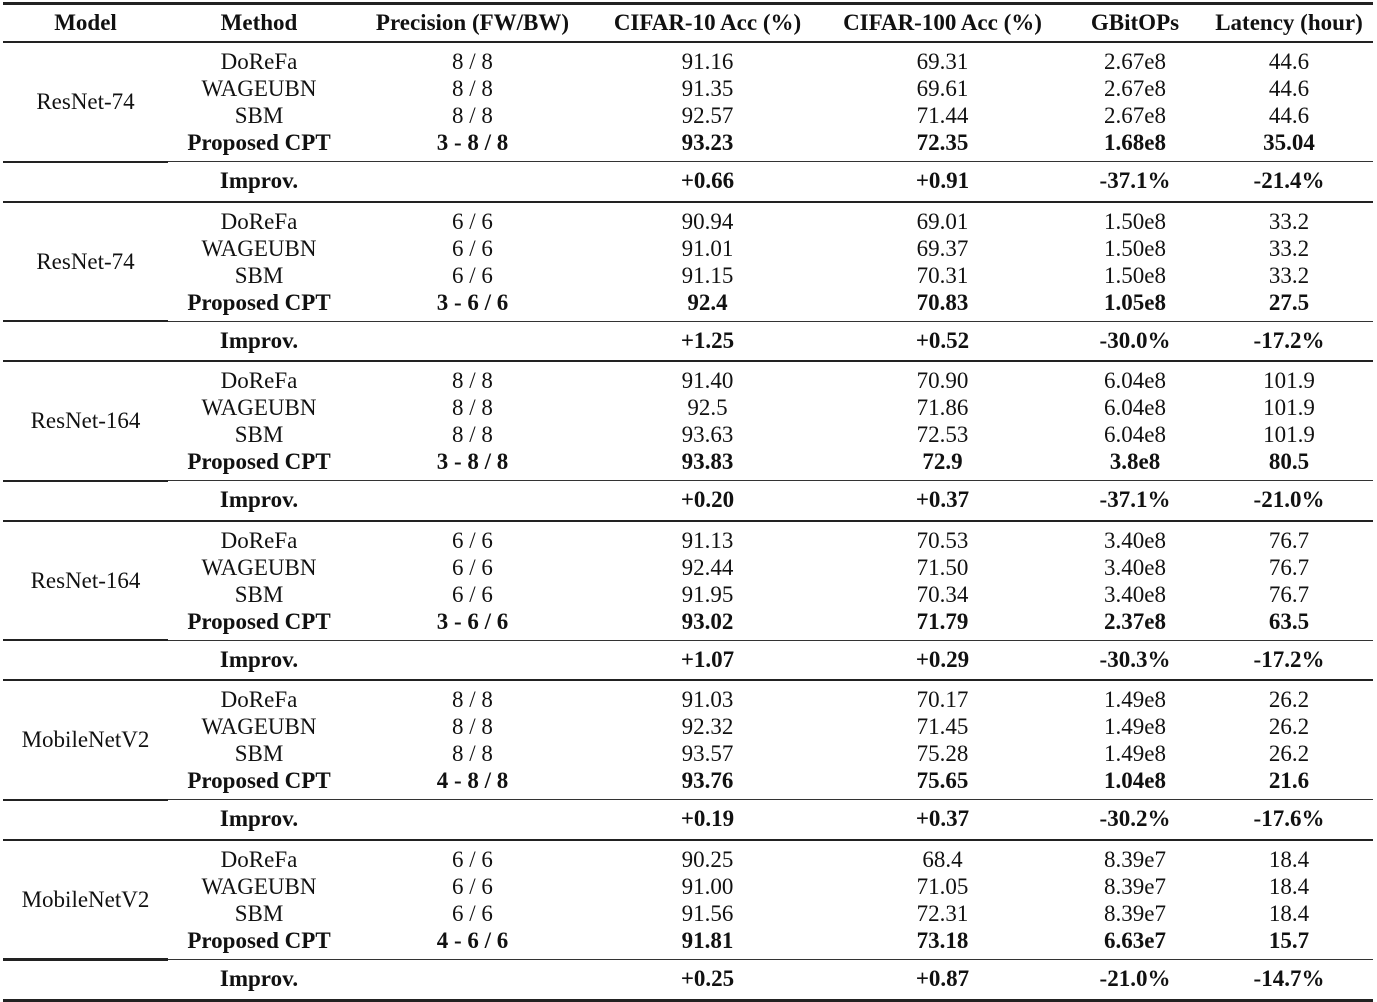 This screenshot has width=1377, height=1002. What do you see at coordinates (942, 115) in the screenshot?
I see `cifar100-cell: 71.44` at bounding box center [942, 115].